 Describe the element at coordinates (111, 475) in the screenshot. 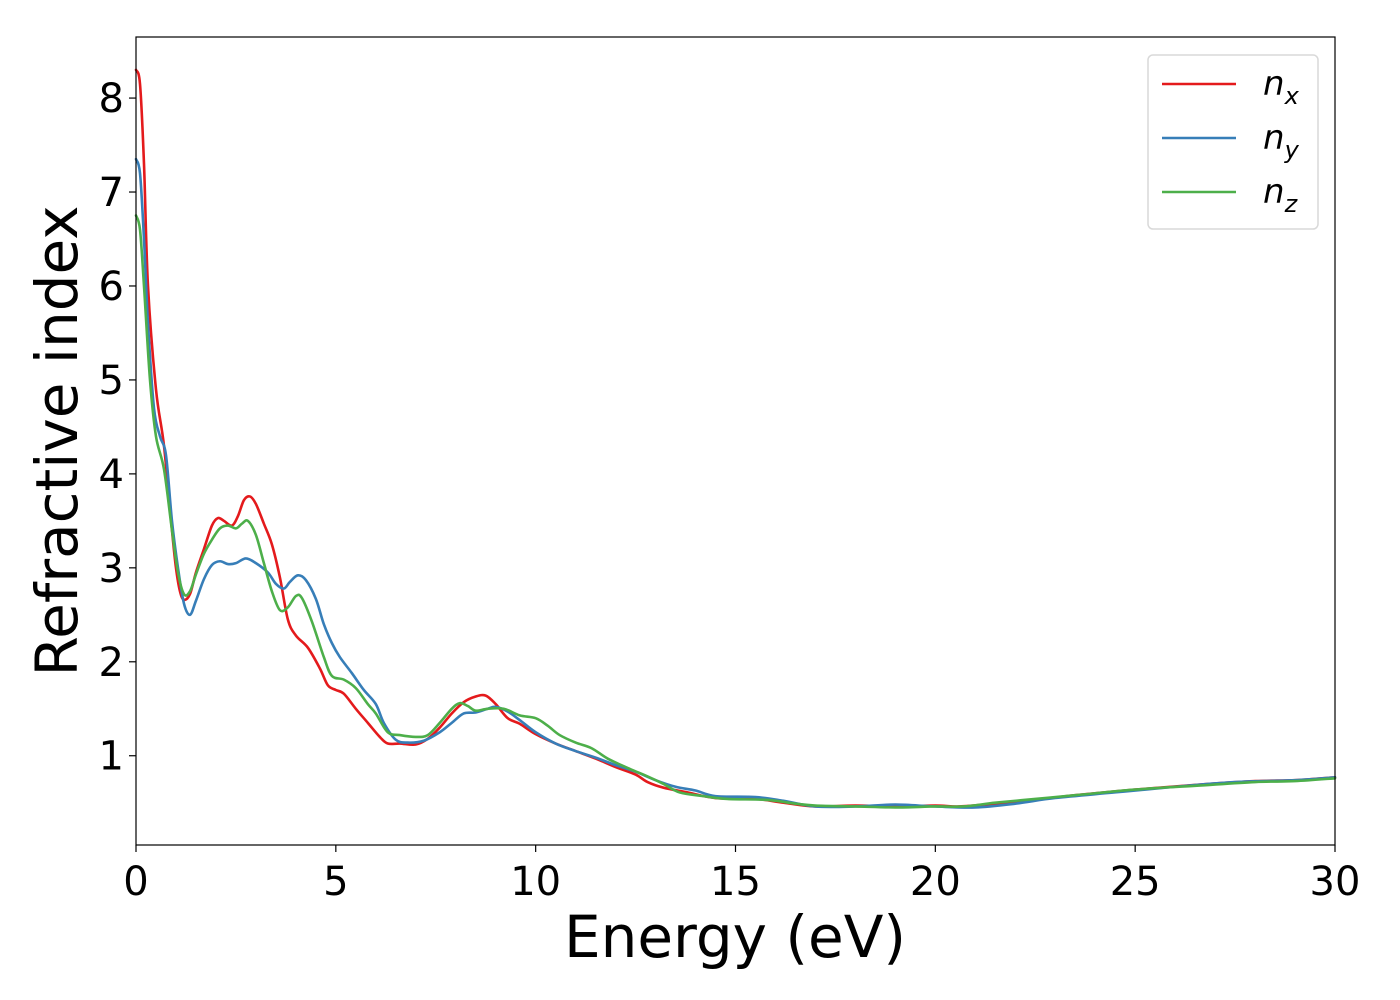

I see `y-tick-label: 4` at that location.